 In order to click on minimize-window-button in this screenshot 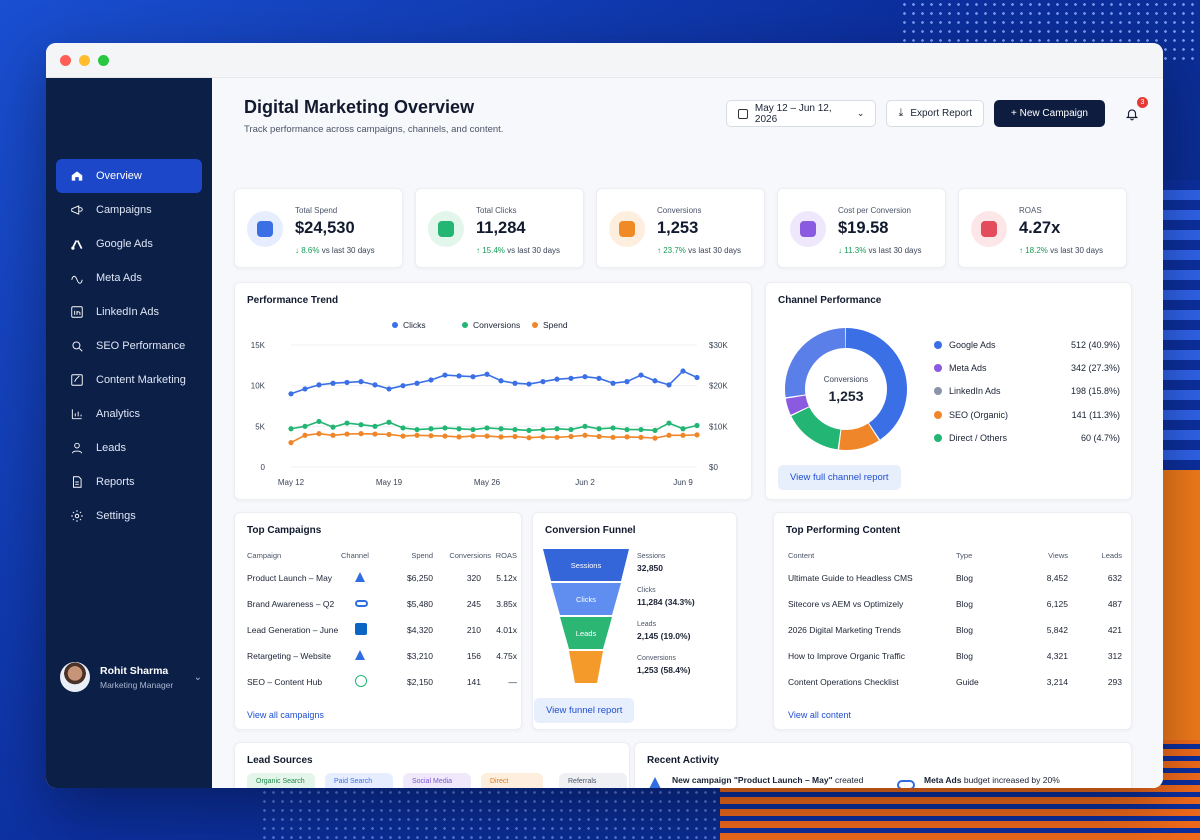, I will do `click(84, 60)`.